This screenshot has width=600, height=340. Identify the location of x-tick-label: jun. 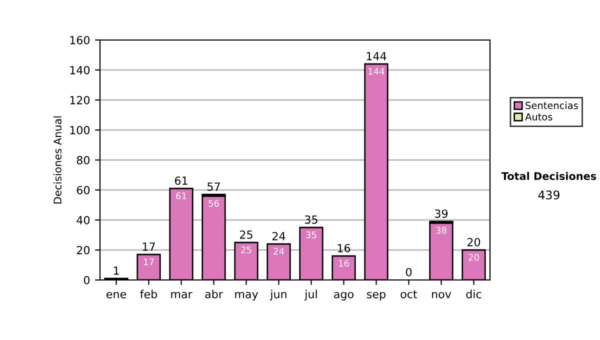
(278, 295).